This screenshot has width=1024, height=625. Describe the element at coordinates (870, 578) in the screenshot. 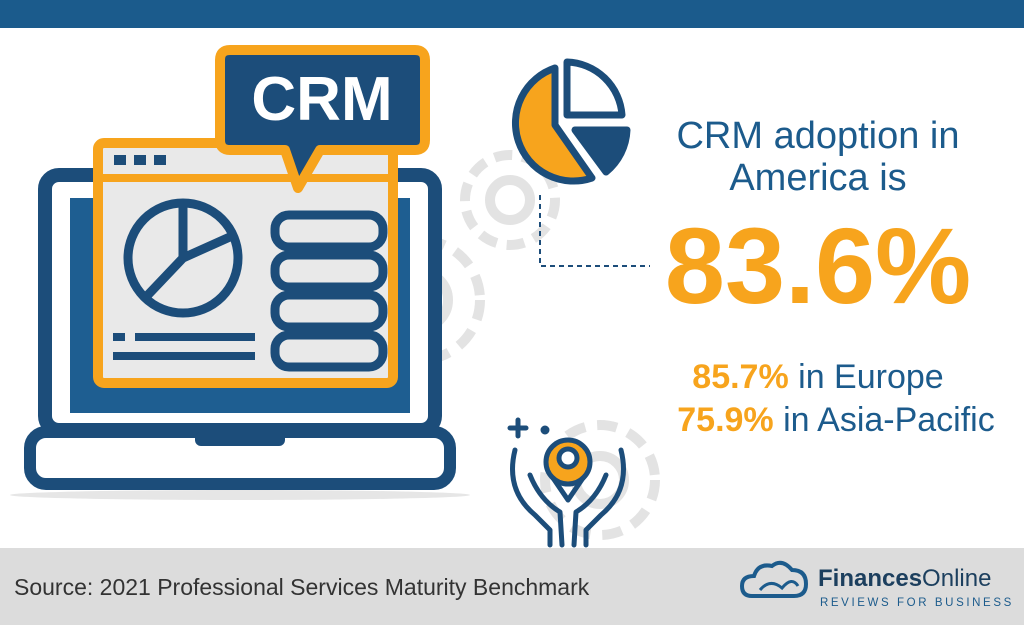

I see `brand-name-part: Finances` at that location.